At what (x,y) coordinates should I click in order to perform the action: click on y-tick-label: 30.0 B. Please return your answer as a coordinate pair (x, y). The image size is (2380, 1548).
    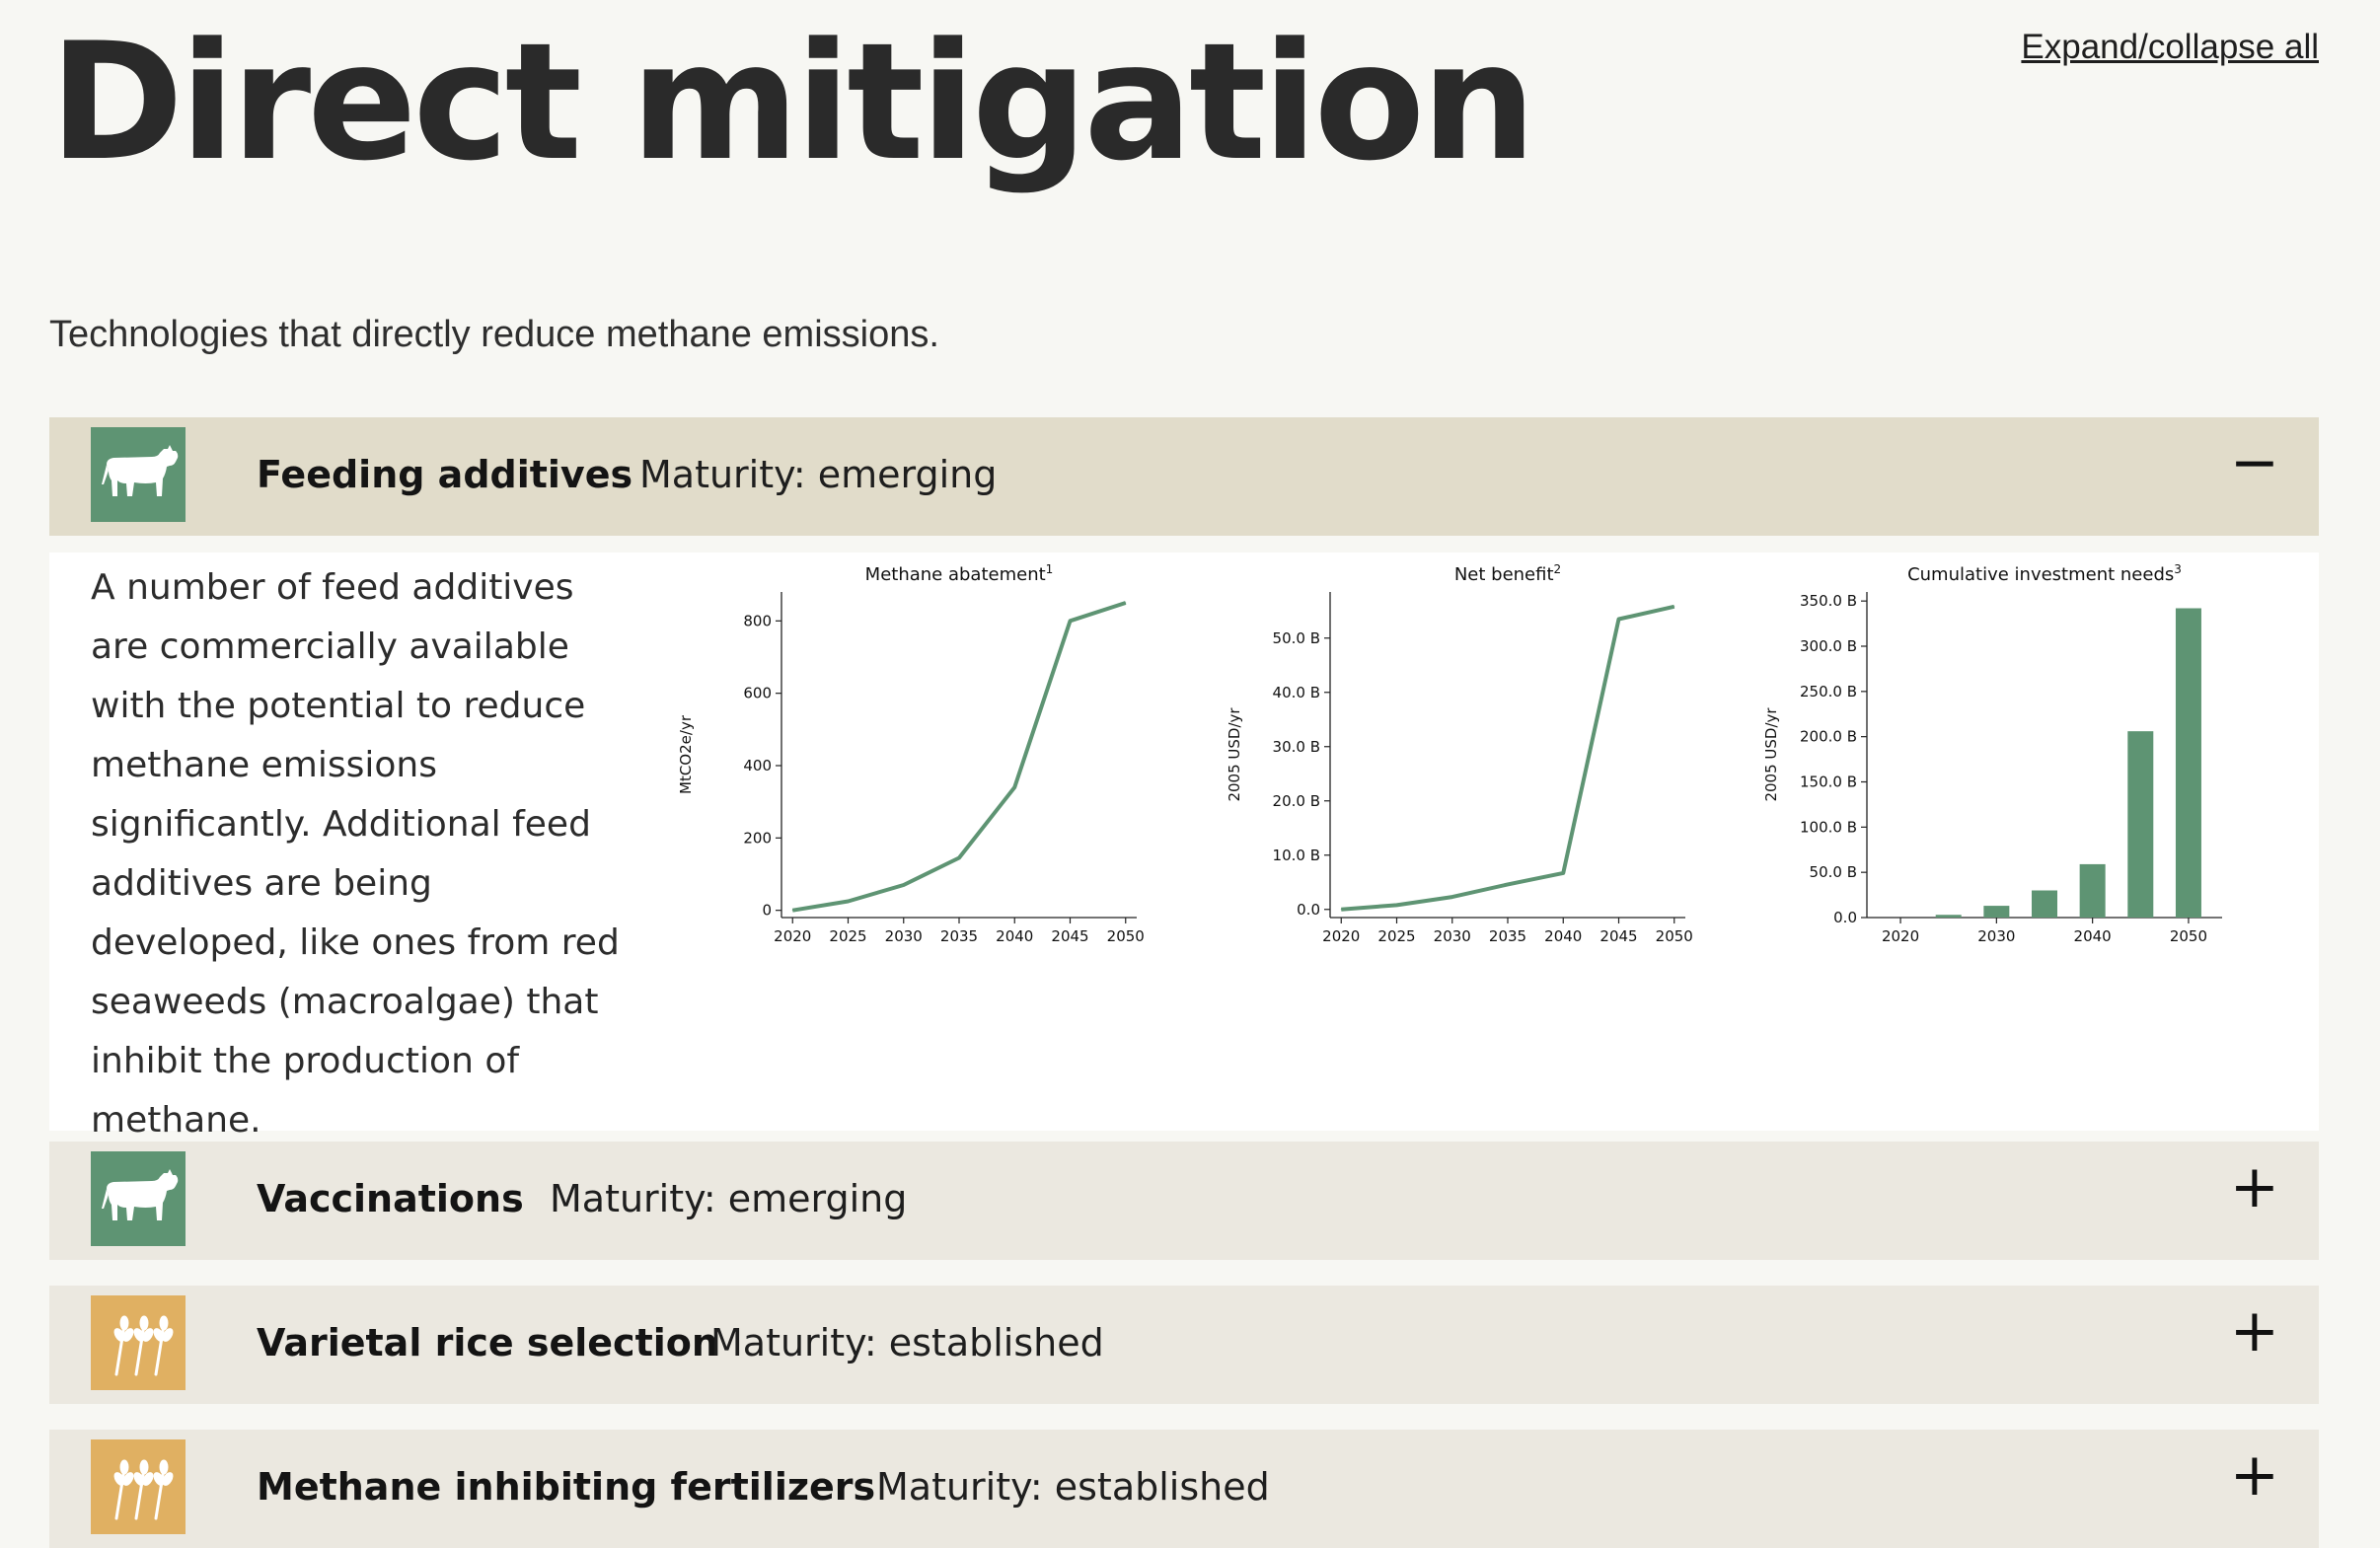
    Looking at the image, I should click on (1296, 747).